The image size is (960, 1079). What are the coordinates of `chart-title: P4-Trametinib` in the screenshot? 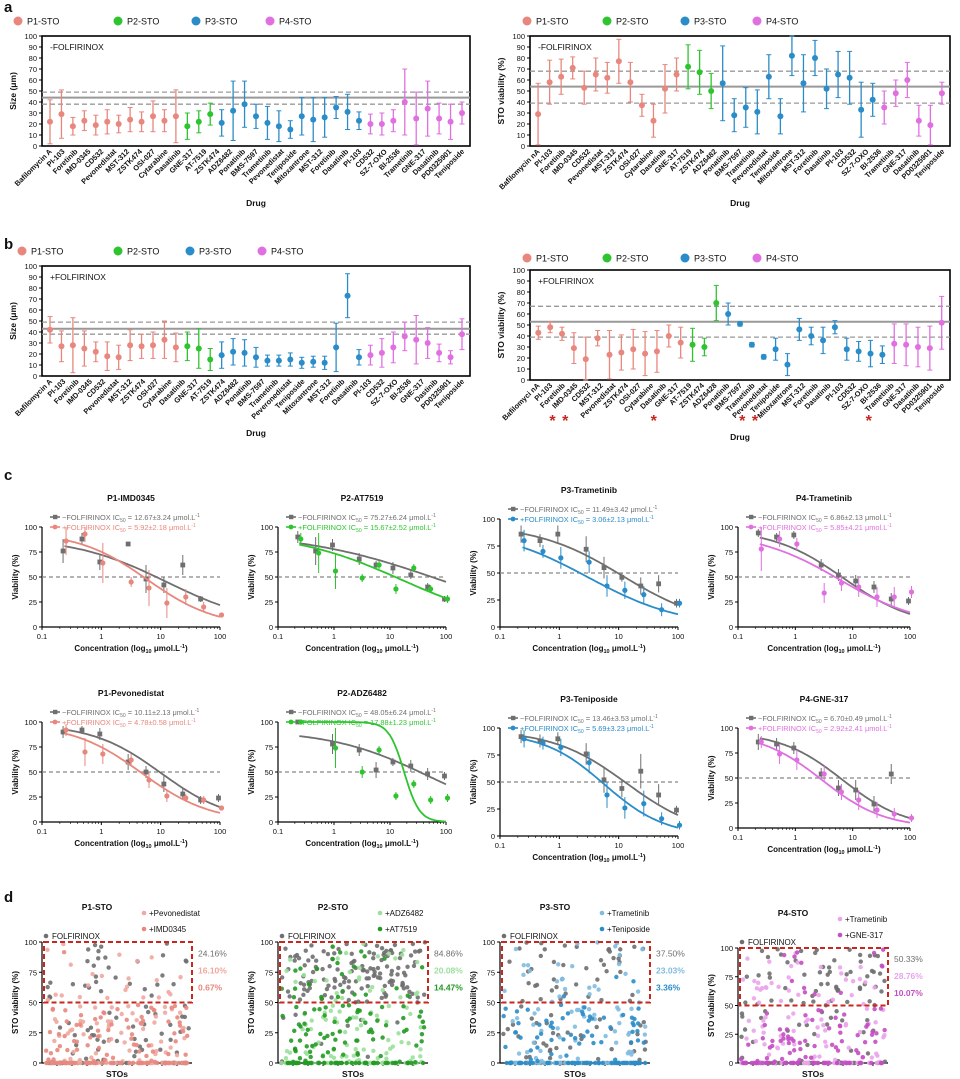 It's located at (824, 498).